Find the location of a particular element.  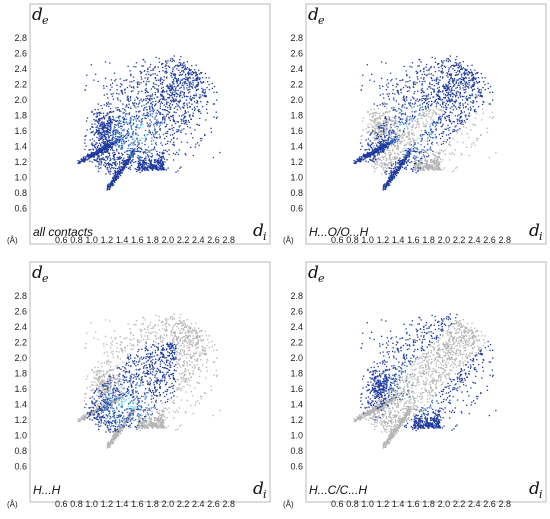

y-tick-label: 2.2 is located at coordinates (20, 84).